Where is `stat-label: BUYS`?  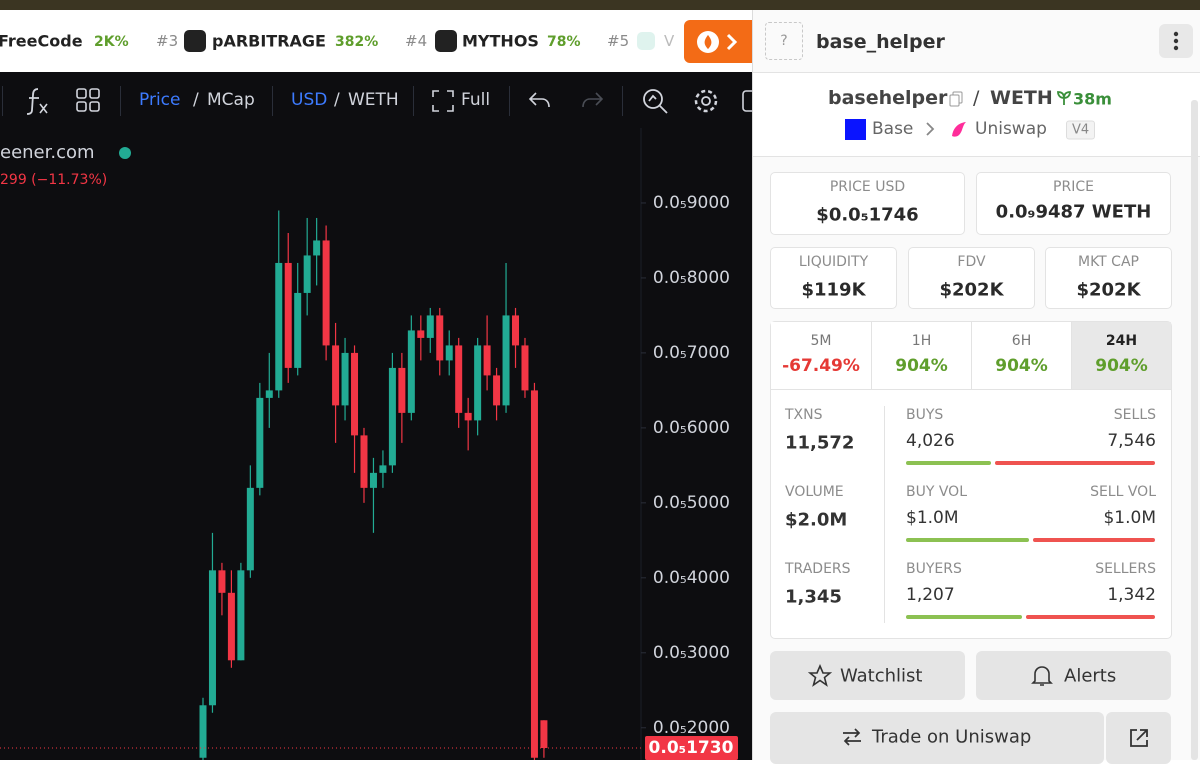
stat-label: BUYS is located at coordinates (925, 415).